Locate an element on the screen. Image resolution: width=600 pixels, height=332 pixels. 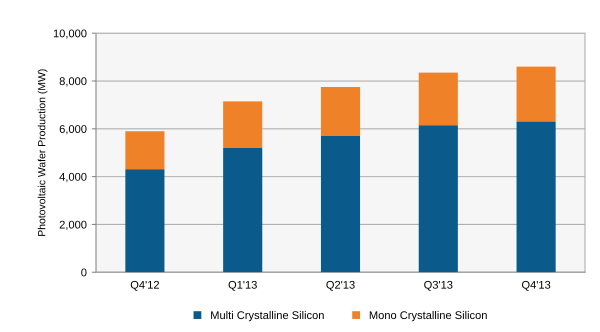
y-tick-label: 4,000 is located at coordinates (73, 177).